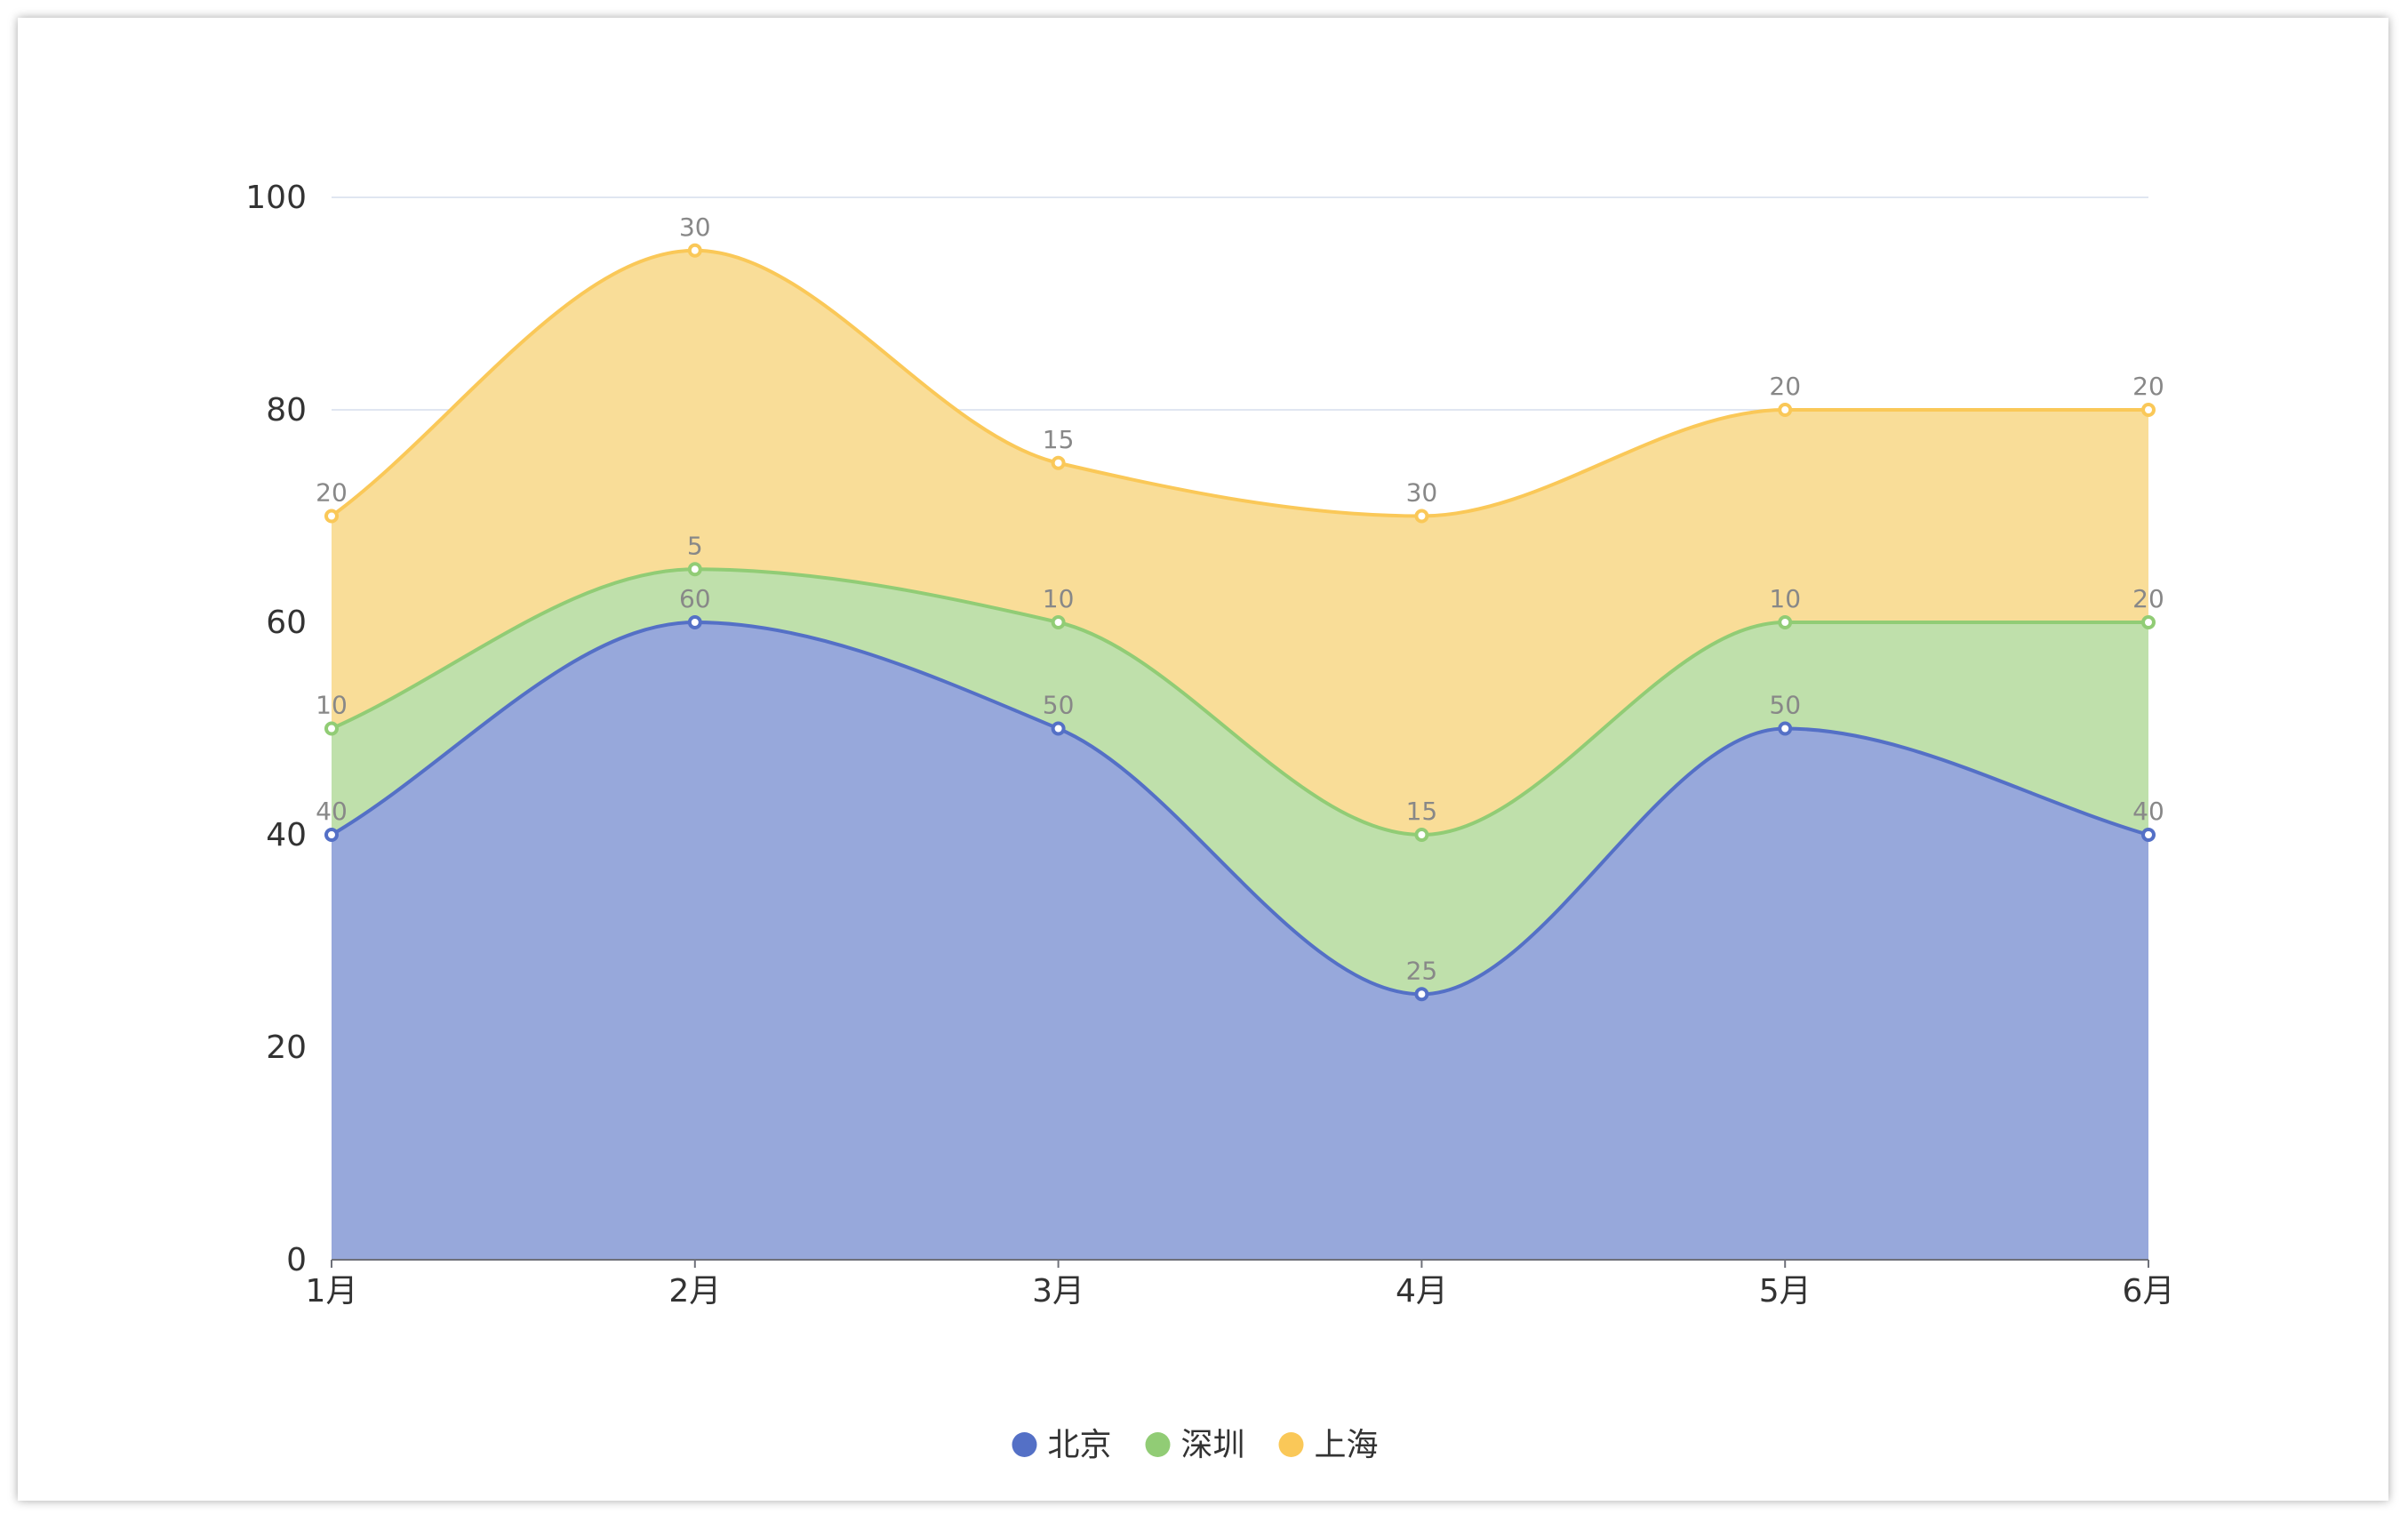 The width and height of the screenshot is (2408, 1522). Describe the element at coordinates (1347, 1445) in the screenshot. I see `legend-label: 上海` at that location.